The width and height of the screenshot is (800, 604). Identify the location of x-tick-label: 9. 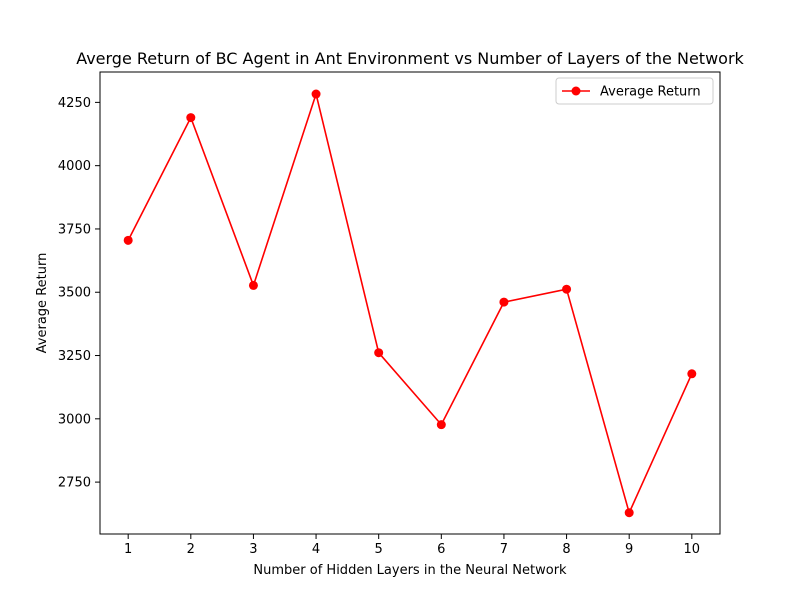
(629, 549).